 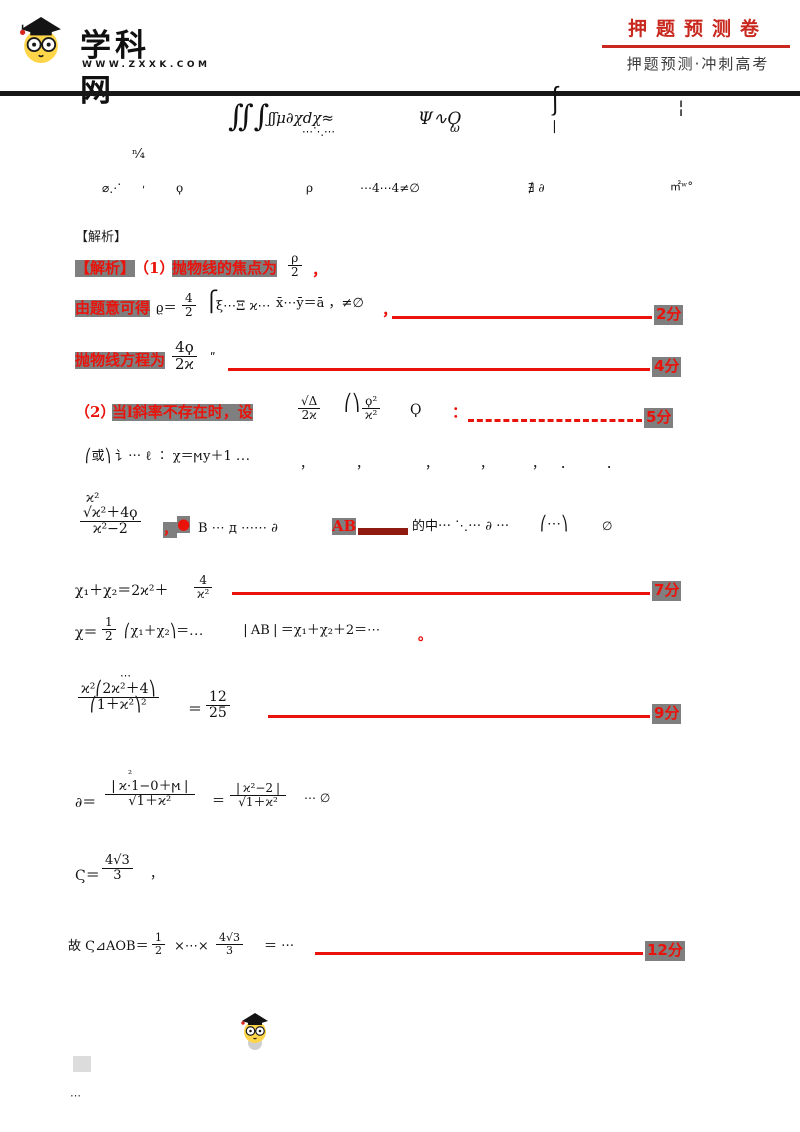 I want to click on score-badge: 9分, so click(x=667, y=714).